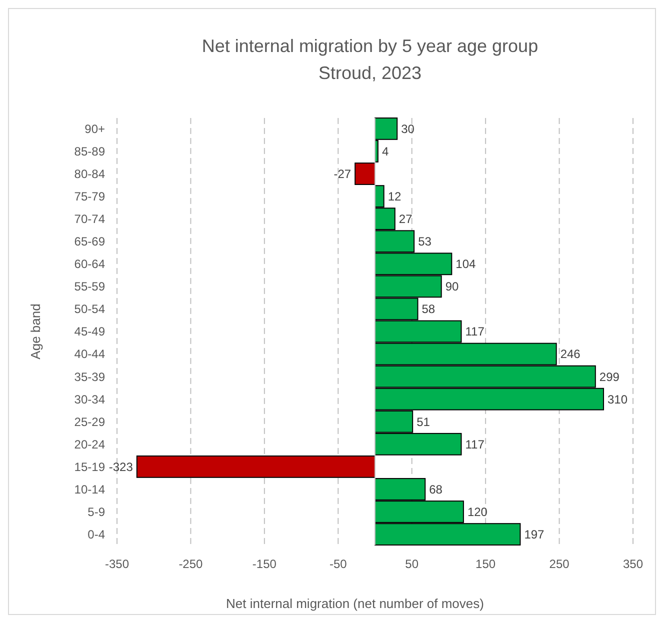 The height and width of the screenshot is (623, 664). I want to click on y-tick-label: 55-59, so click(90, 287).